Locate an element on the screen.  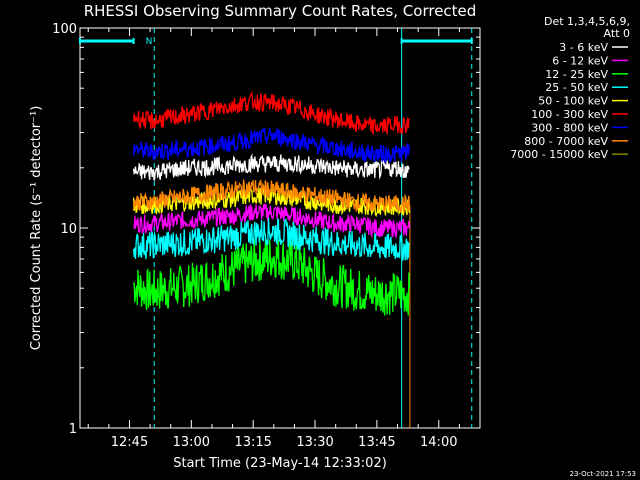
legend-label: 3 - 6 keV is located at coordinates (583, 47).